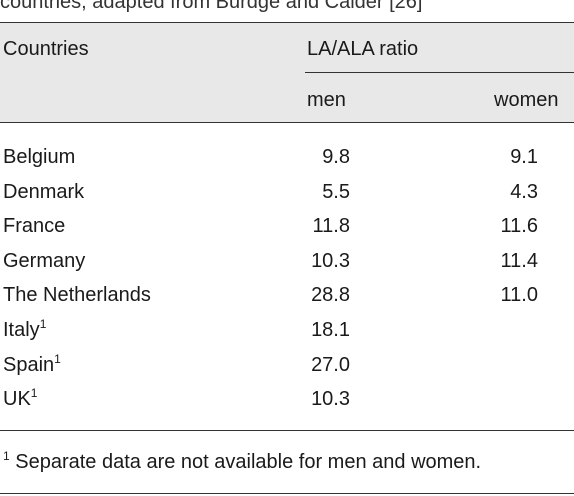 Image resolution: width=574 pixels, height=496 pixels. Describe the element at coordinates (17, 399) in the screenshot. I see `country: UK` at that location.